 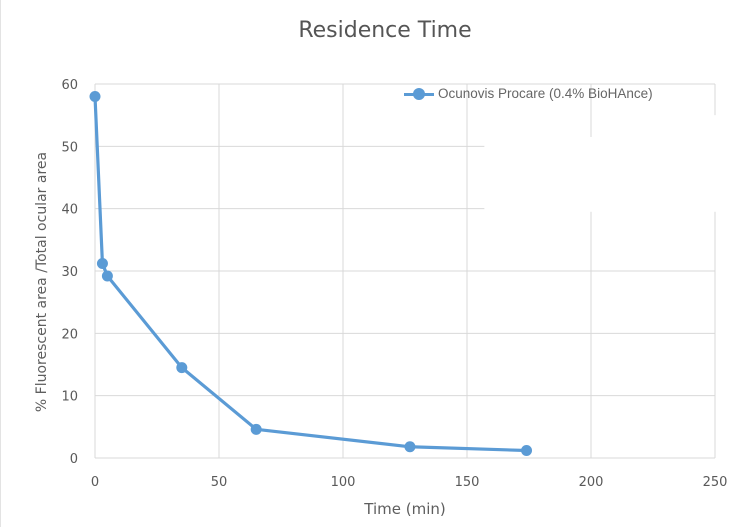 I want to click on legend: Ocunovis Procare (0.4% BioHAnce), so click(x=528, y=93).